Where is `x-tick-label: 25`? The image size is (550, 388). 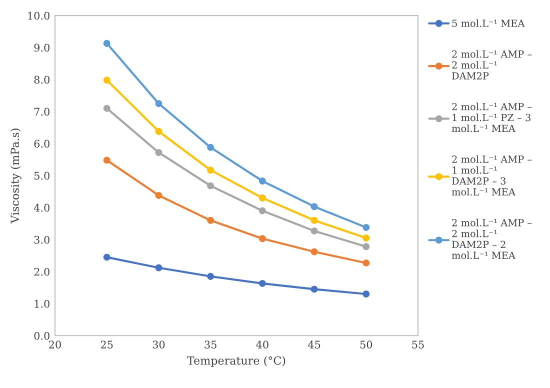
x-tick-label: 25 is located at coordinates (106, 344).